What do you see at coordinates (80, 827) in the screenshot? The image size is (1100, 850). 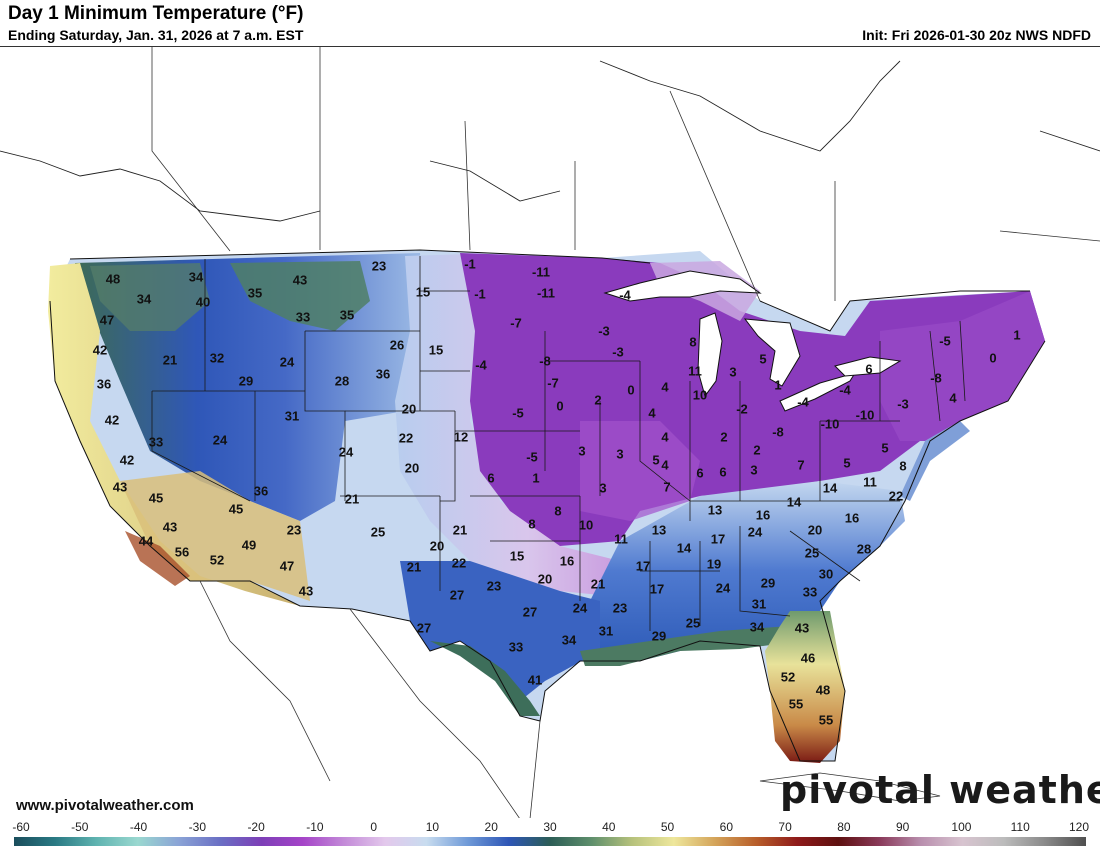 I see `colorbar-tick-label: -50` at bounding box center [80, 827].